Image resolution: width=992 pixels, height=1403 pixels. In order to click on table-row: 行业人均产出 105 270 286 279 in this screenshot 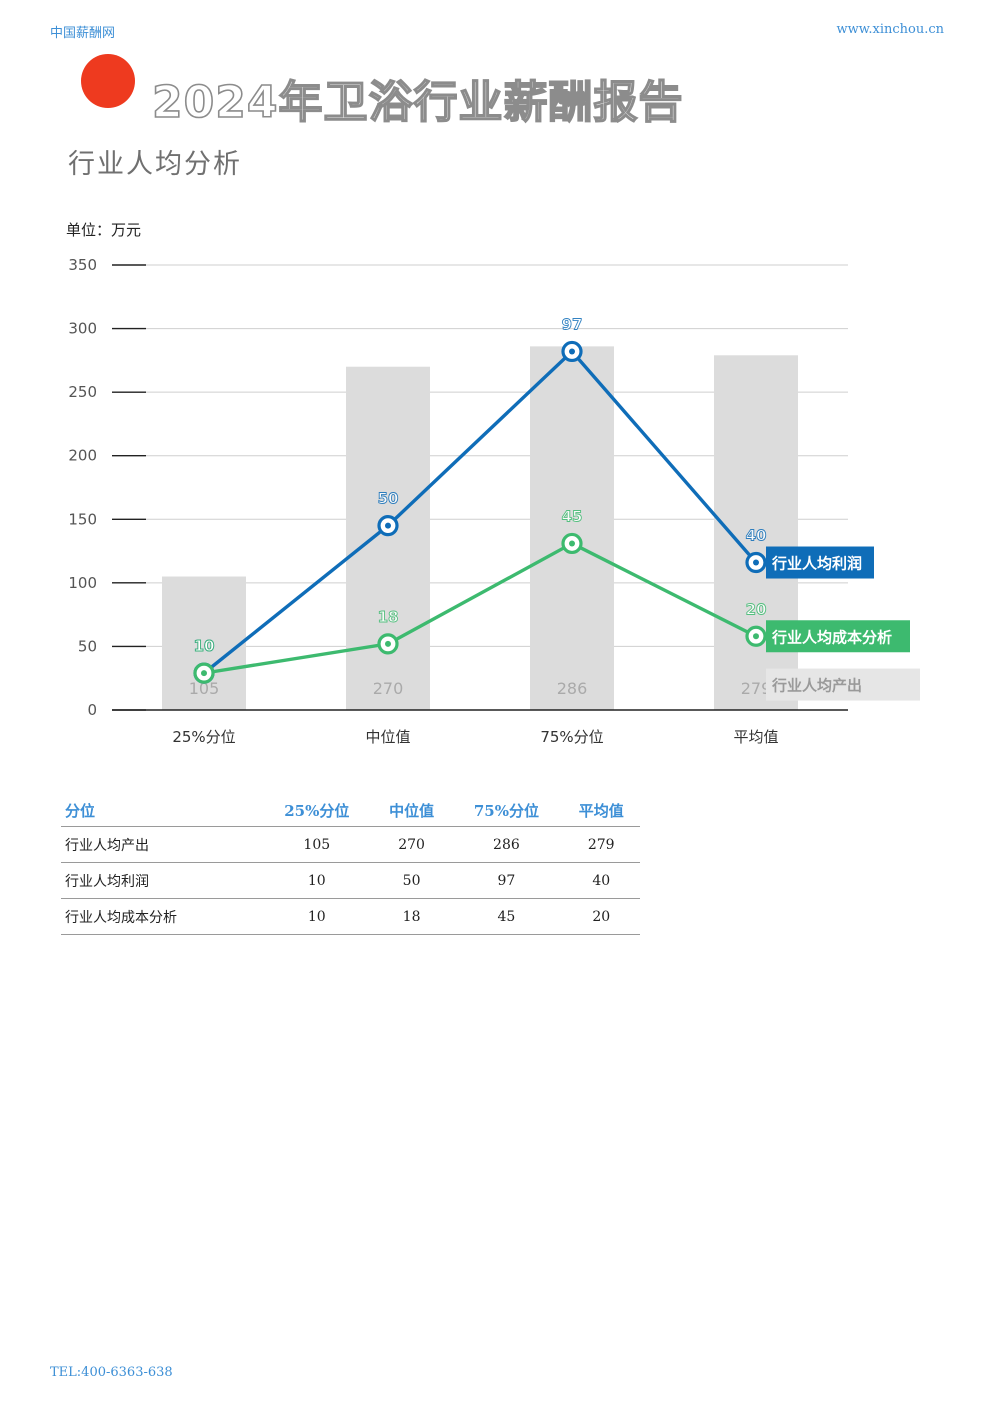, I will do `click(350, 844)`.